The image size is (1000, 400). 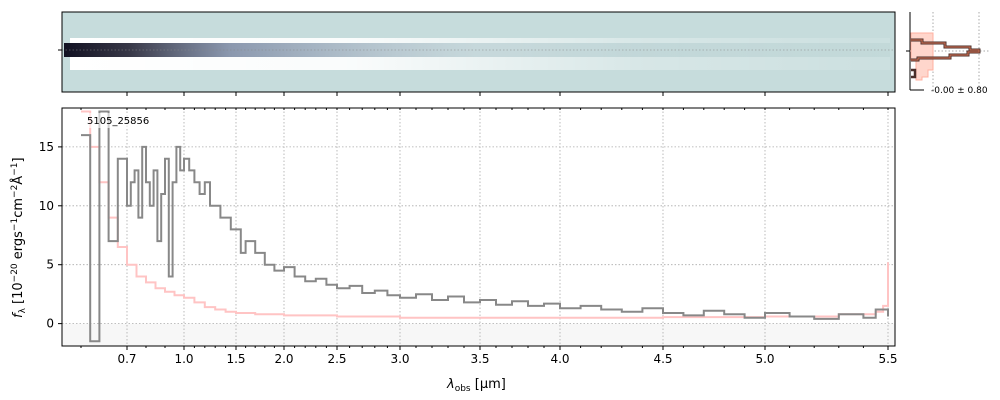 I want to click on x-axis-label: λobs [μm], so click(x=476, y=385).